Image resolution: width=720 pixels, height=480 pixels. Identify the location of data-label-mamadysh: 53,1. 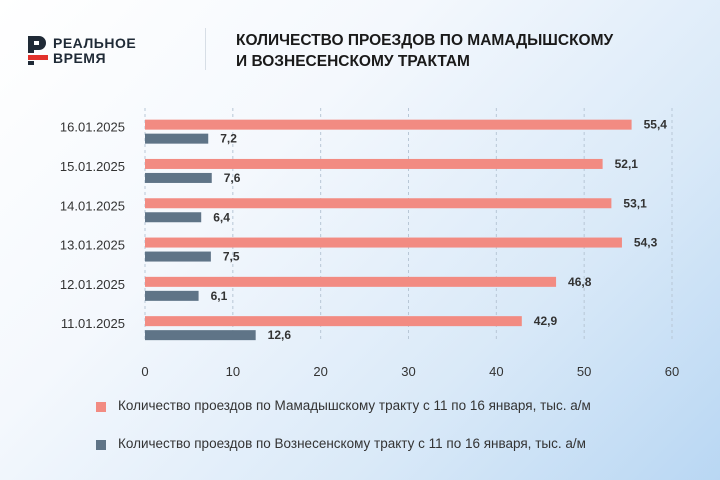
(635, 203).